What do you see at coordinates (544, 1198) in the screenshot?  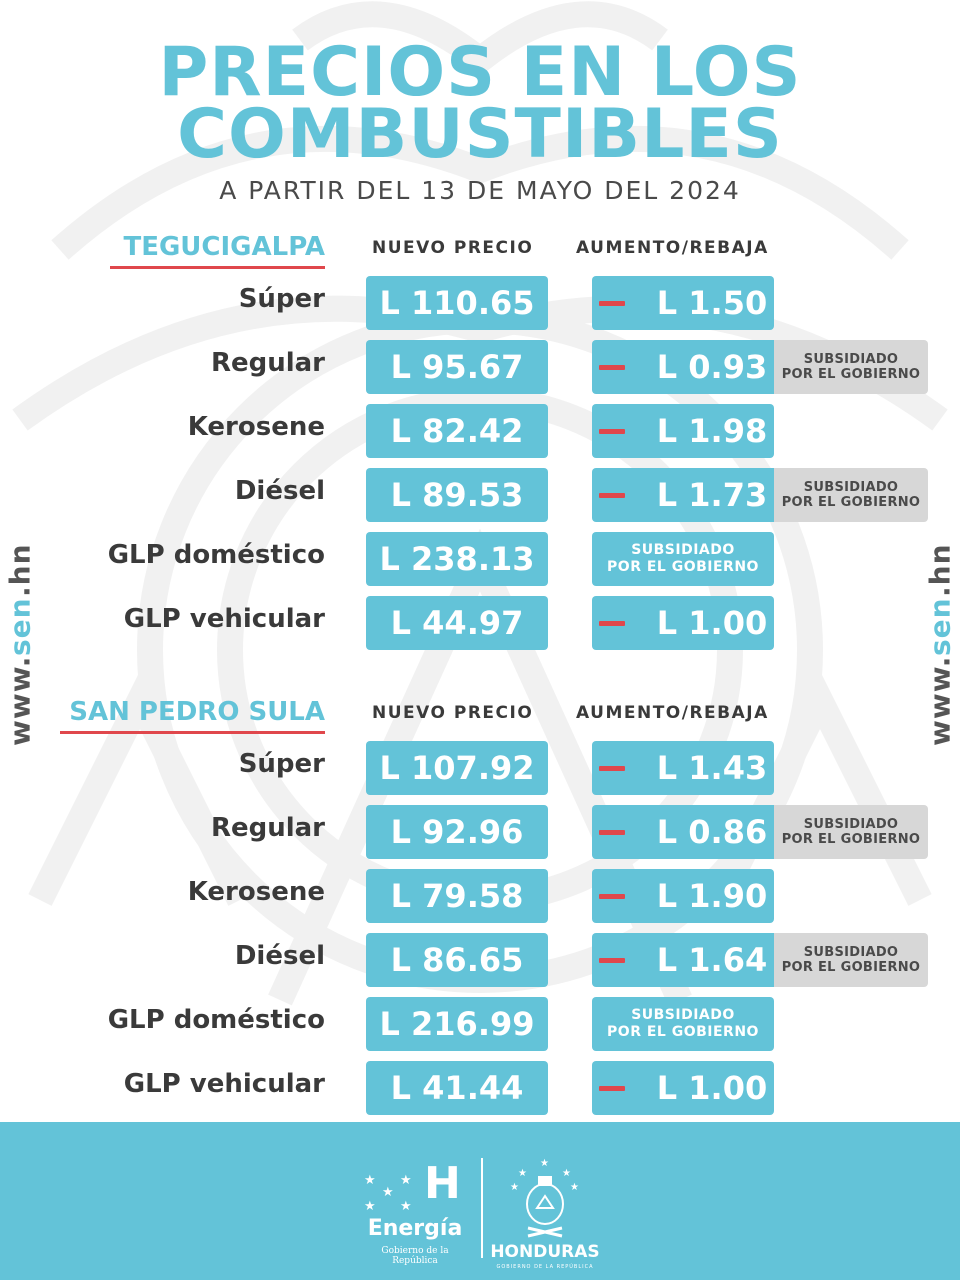 I see `coat-of-arms-icon: ★ ★ ★ ★ ★` at bounding box center [544, 1198].